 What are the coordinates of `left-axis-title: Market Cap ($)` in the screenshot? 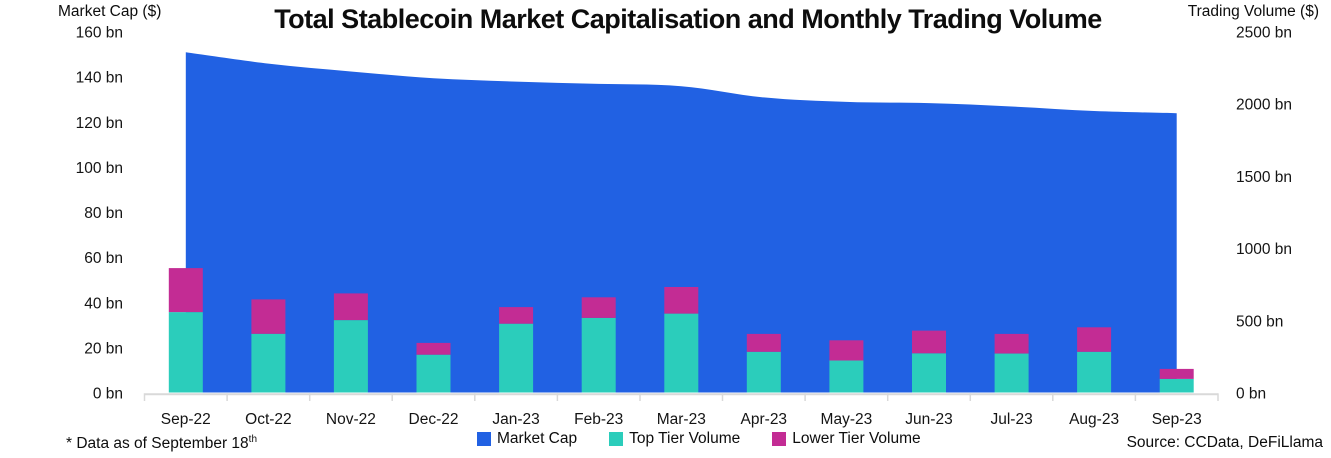 It's located at (110, 11).